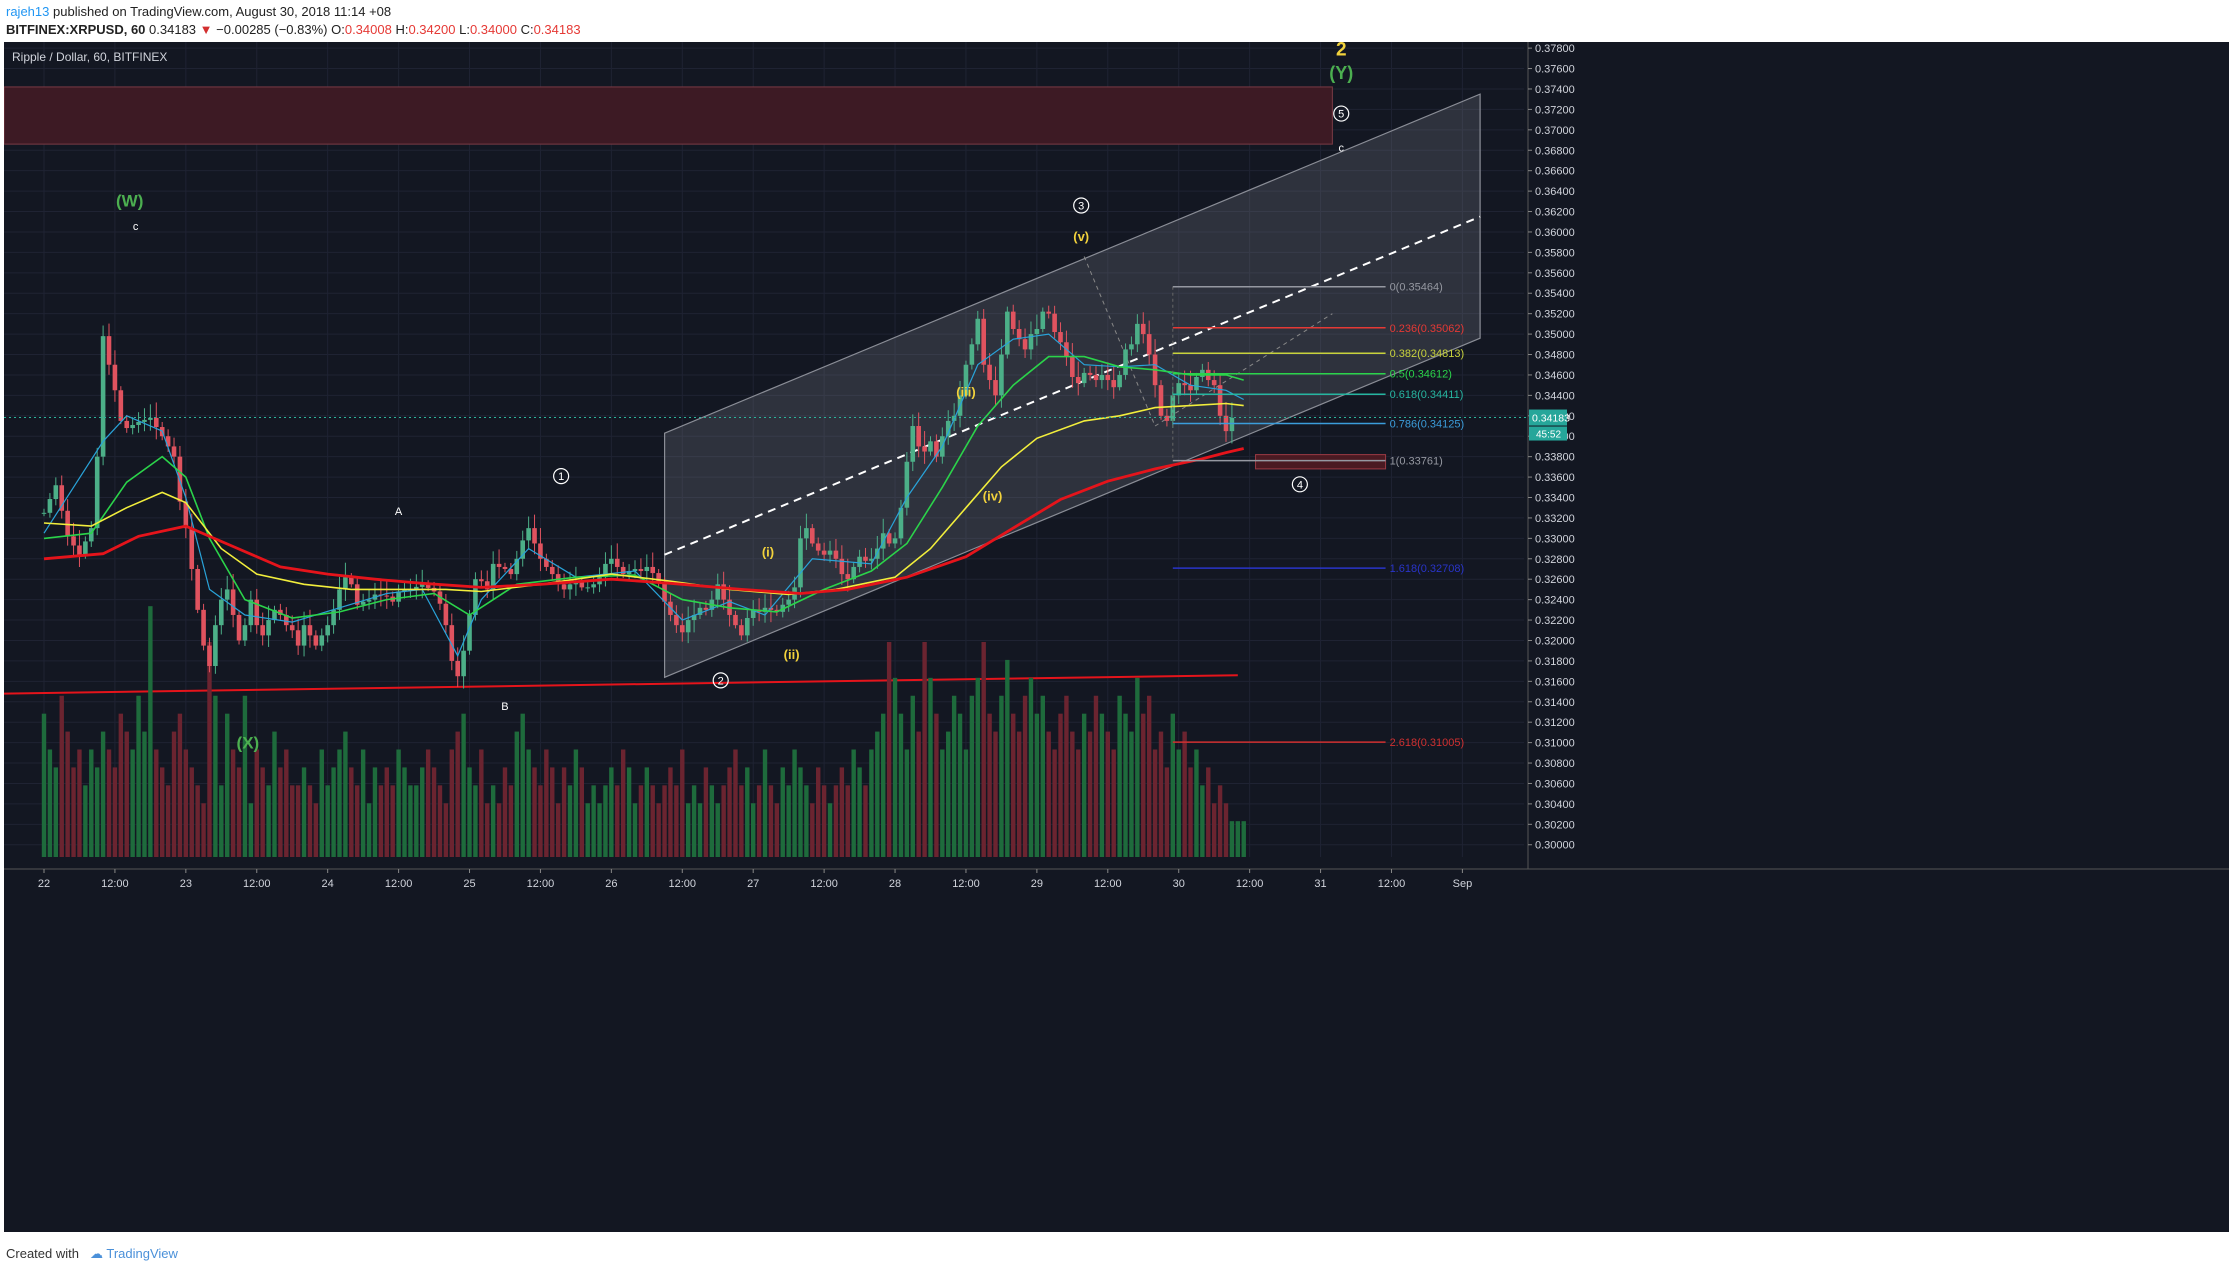 This screenshot has width=2229, height=1273. I want to click on down-arrow-icon: ▼, so click(206, 29).